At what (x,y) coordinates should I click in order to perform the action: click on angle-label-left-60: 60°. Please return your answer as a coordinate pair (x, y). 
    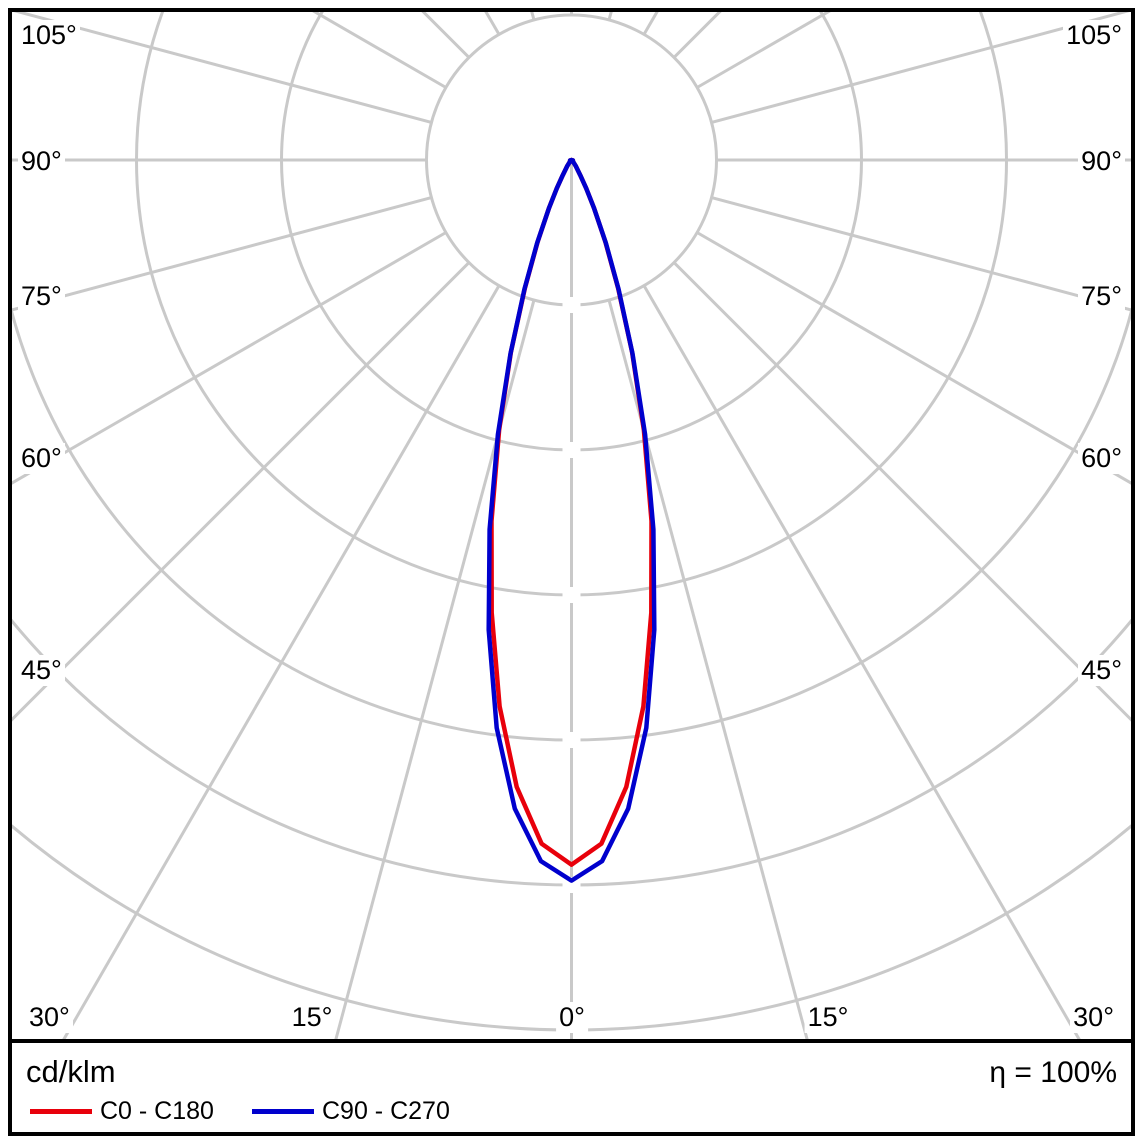
    Looking at the image, I should click on (41, 459).